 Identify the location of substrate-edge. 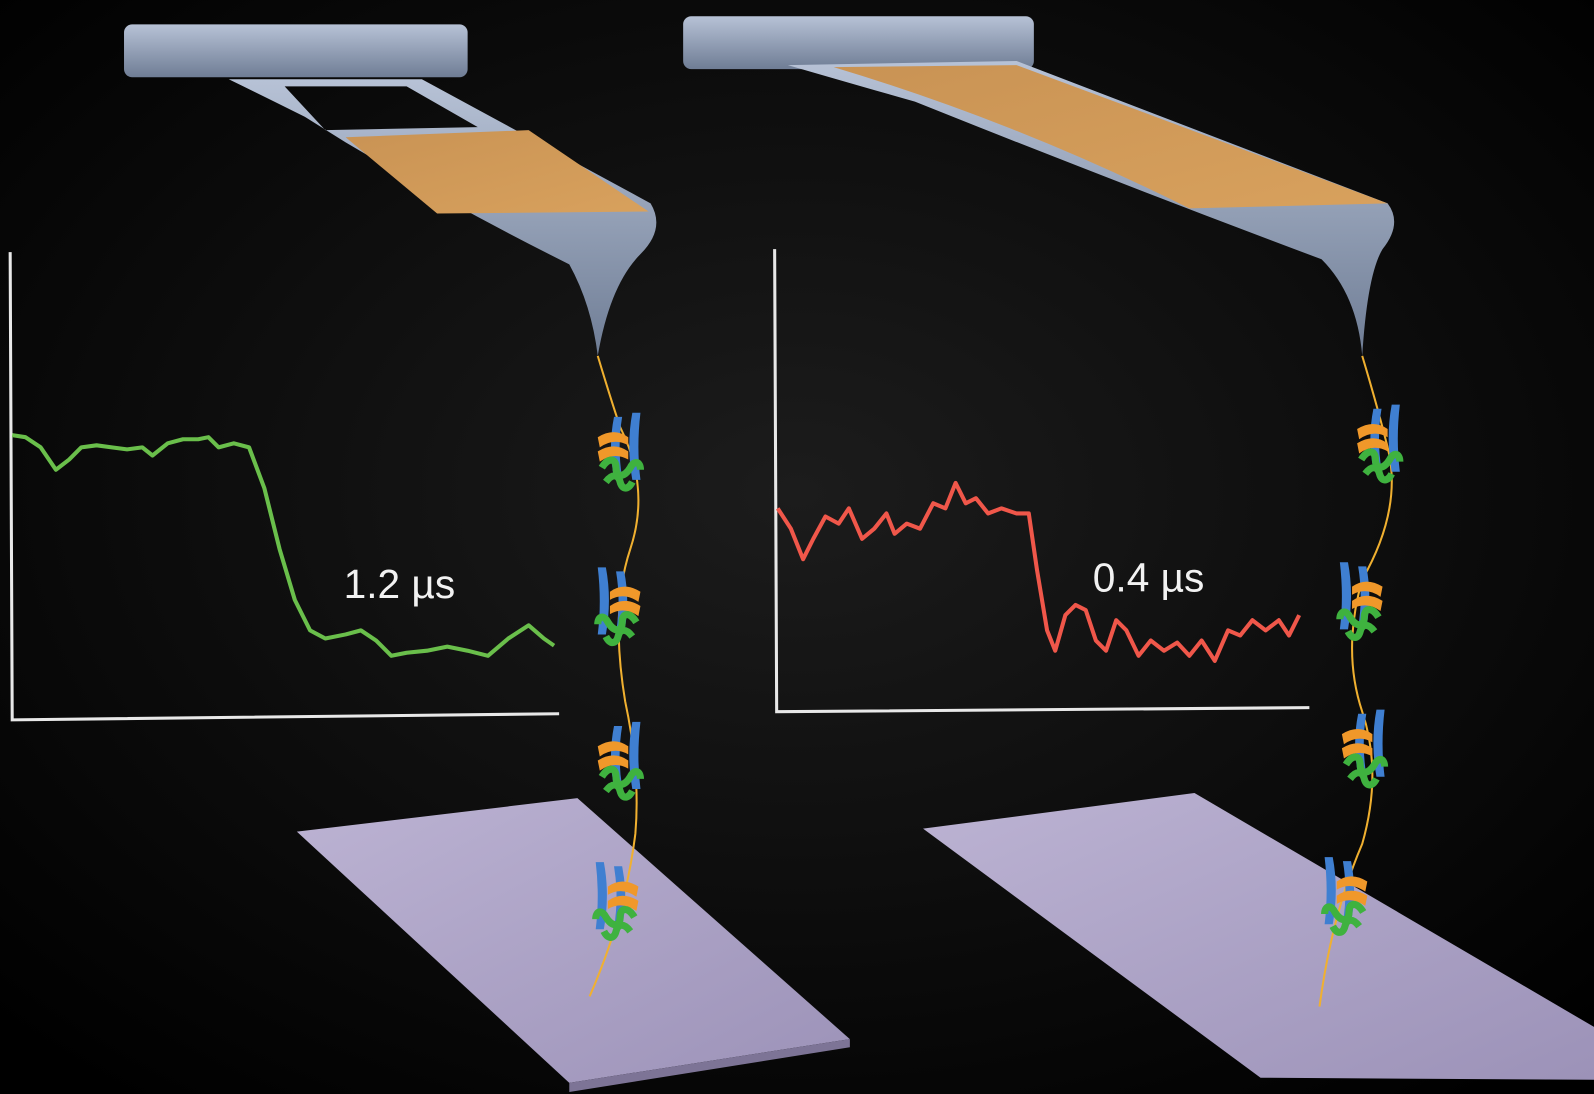
(709, 1065).